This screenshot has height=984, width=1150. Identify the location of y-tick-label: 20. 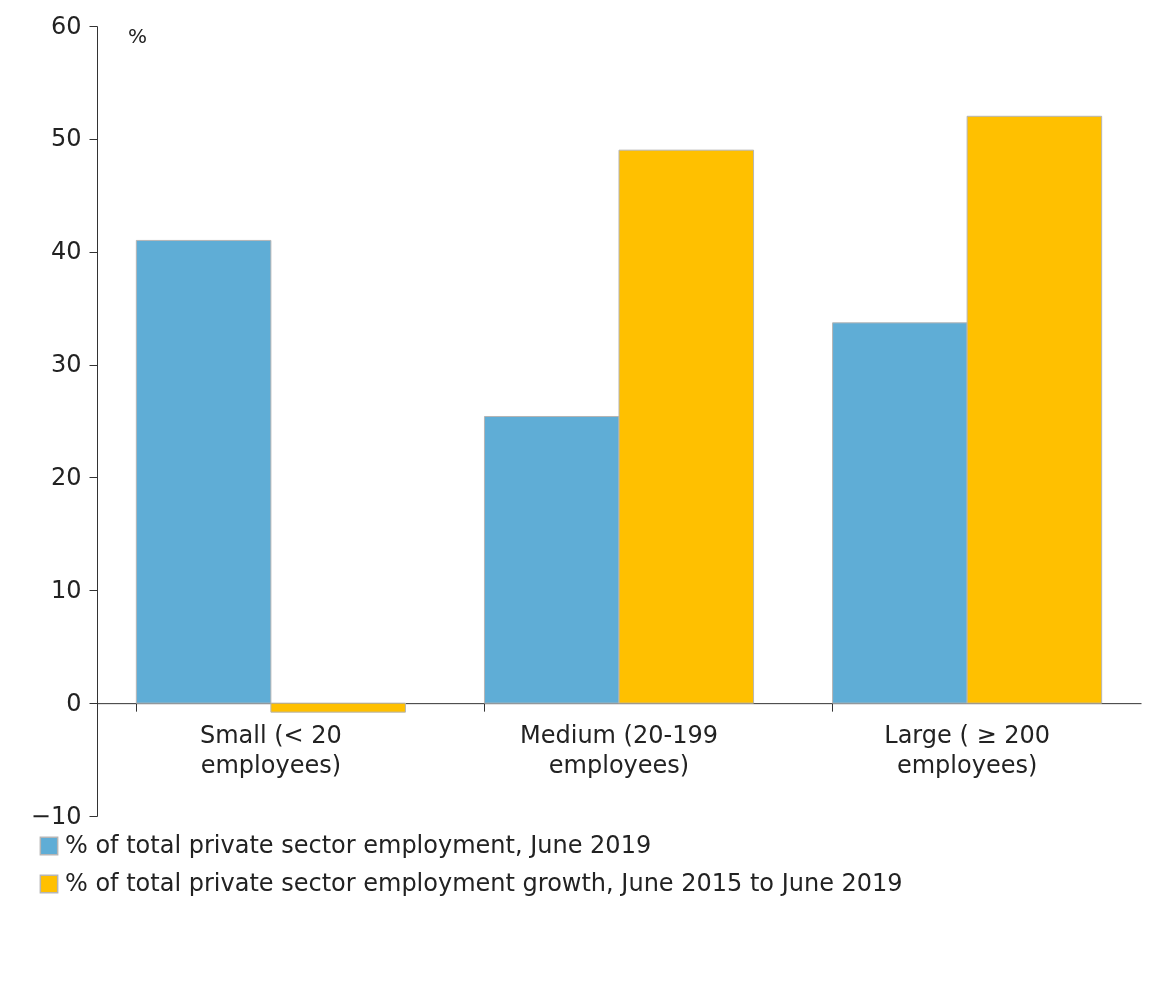
(66, 476).